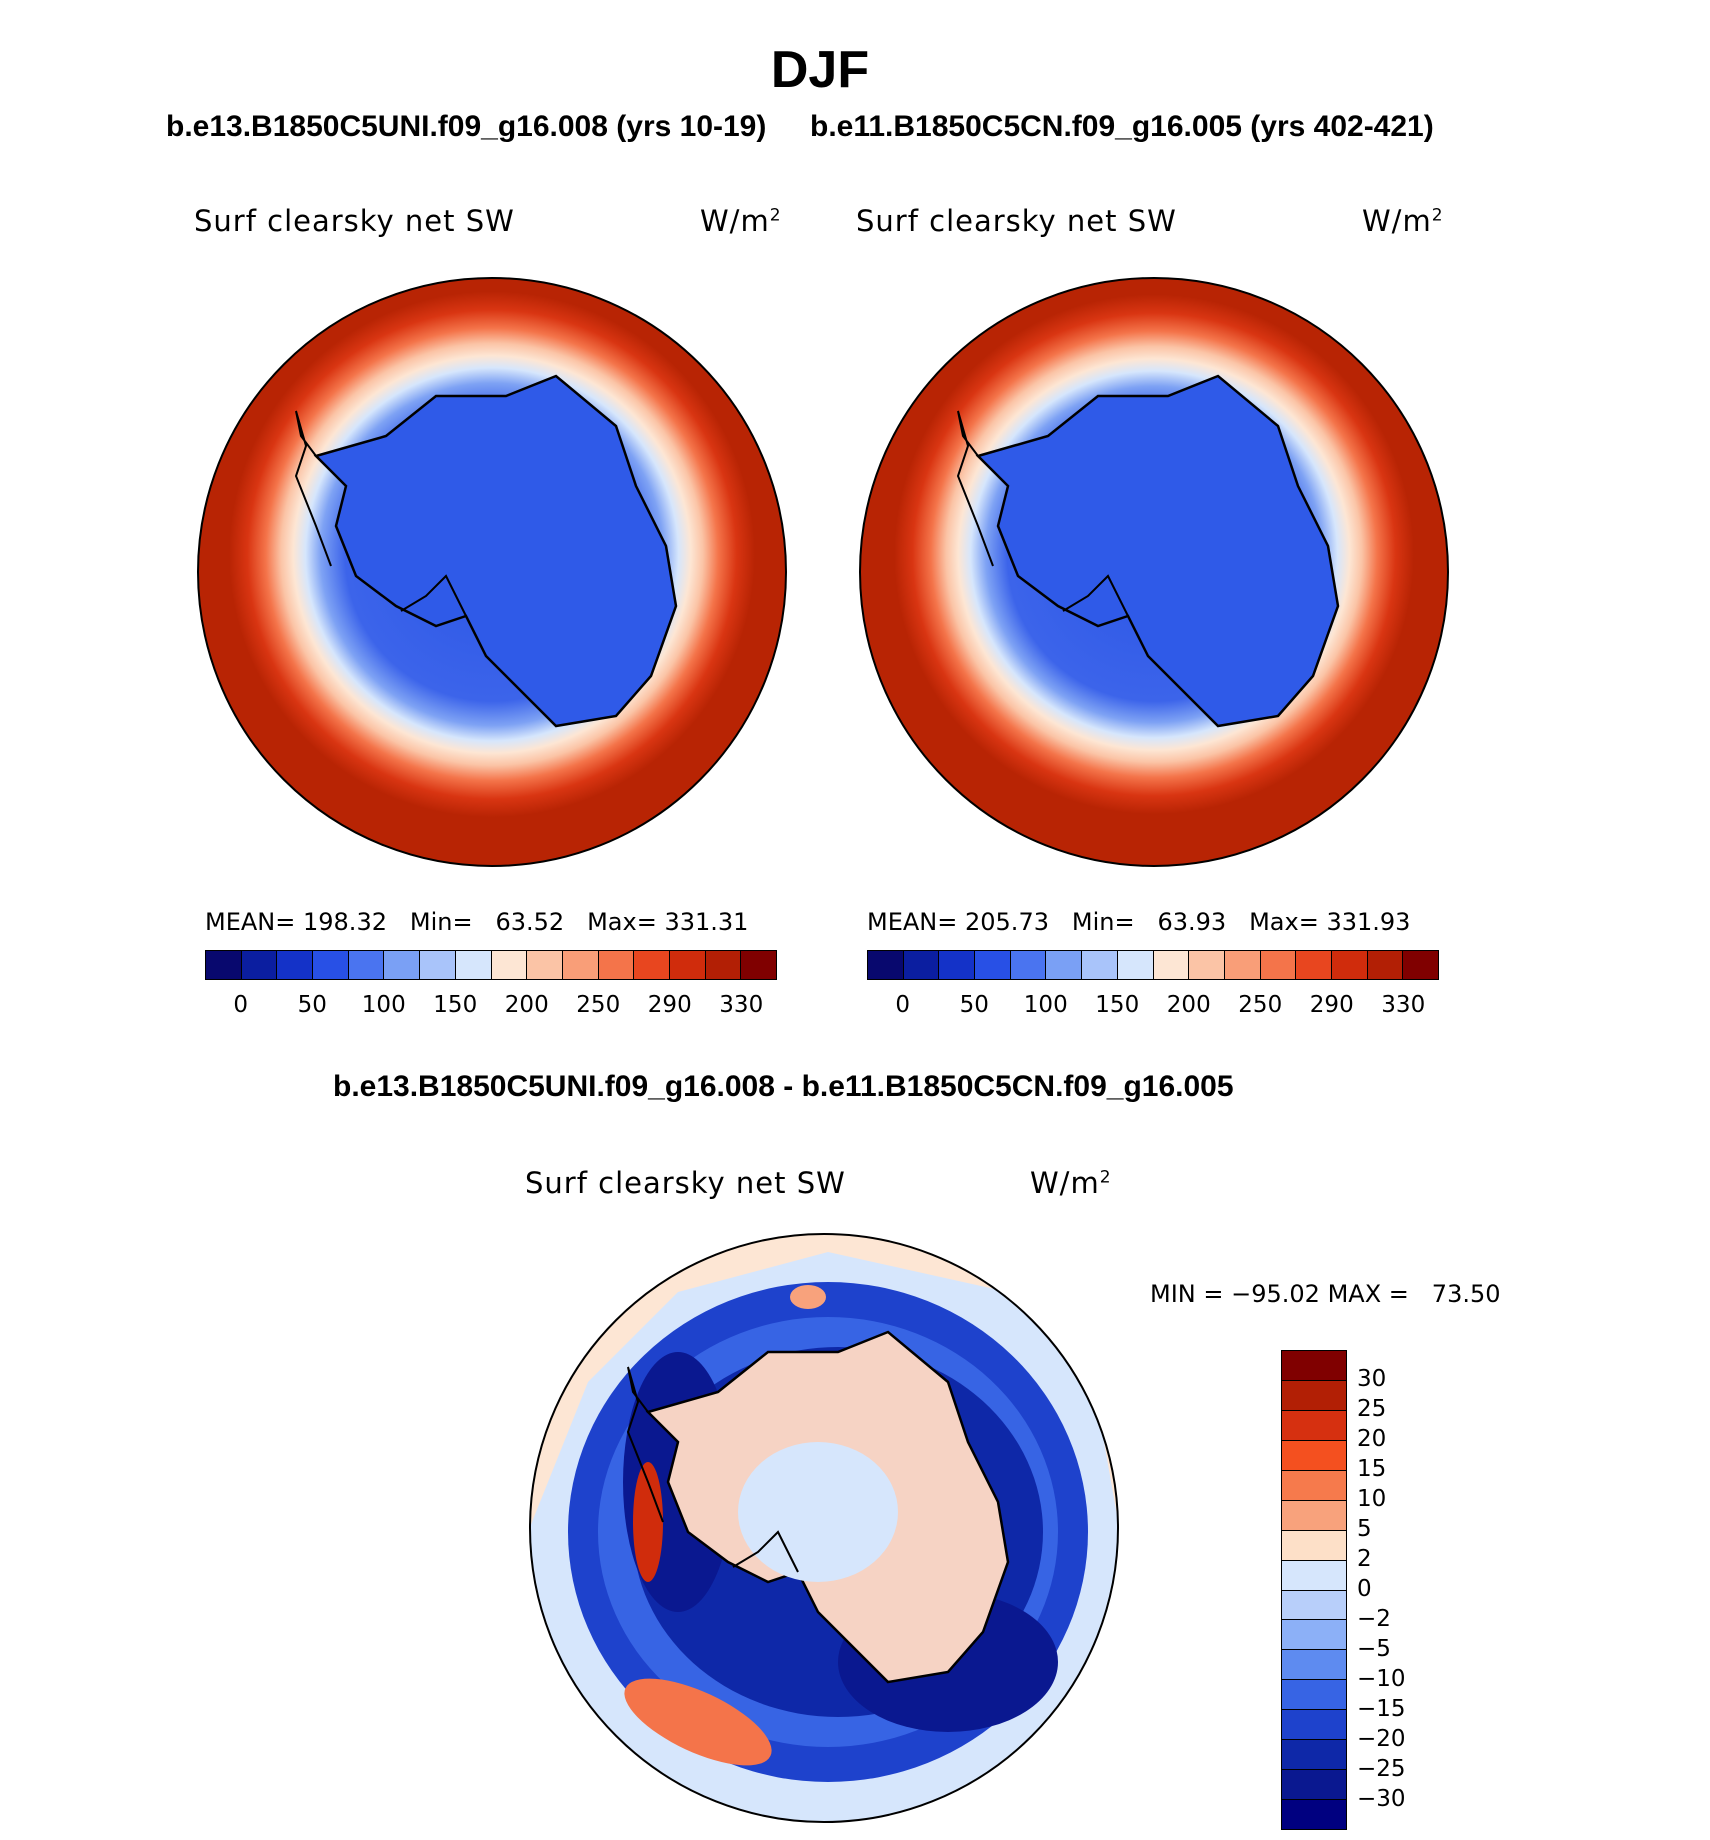 This screenshot has width=1710, height=1840. I want to click on diff-colorbar-tick-label: 2, so click(1364, 1559).